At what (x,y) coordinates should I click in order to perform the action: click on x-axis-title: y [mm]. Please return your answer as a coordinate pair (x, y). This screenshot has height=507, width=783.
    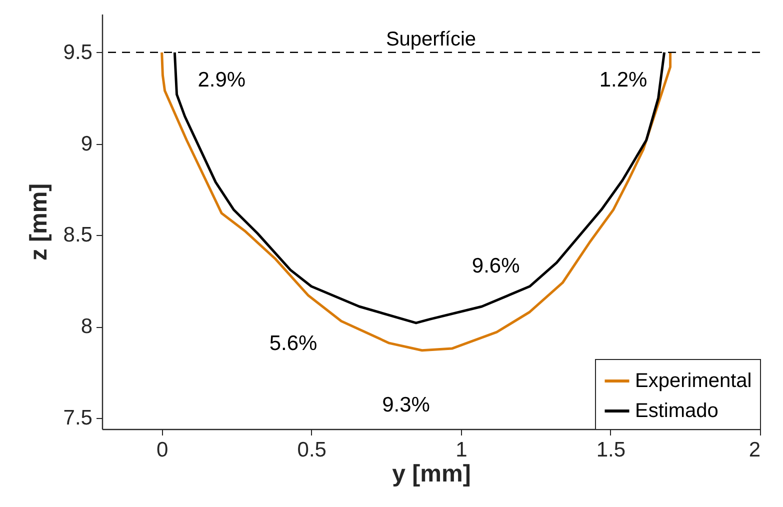
    Looking at the image, I should click on (431, 474).